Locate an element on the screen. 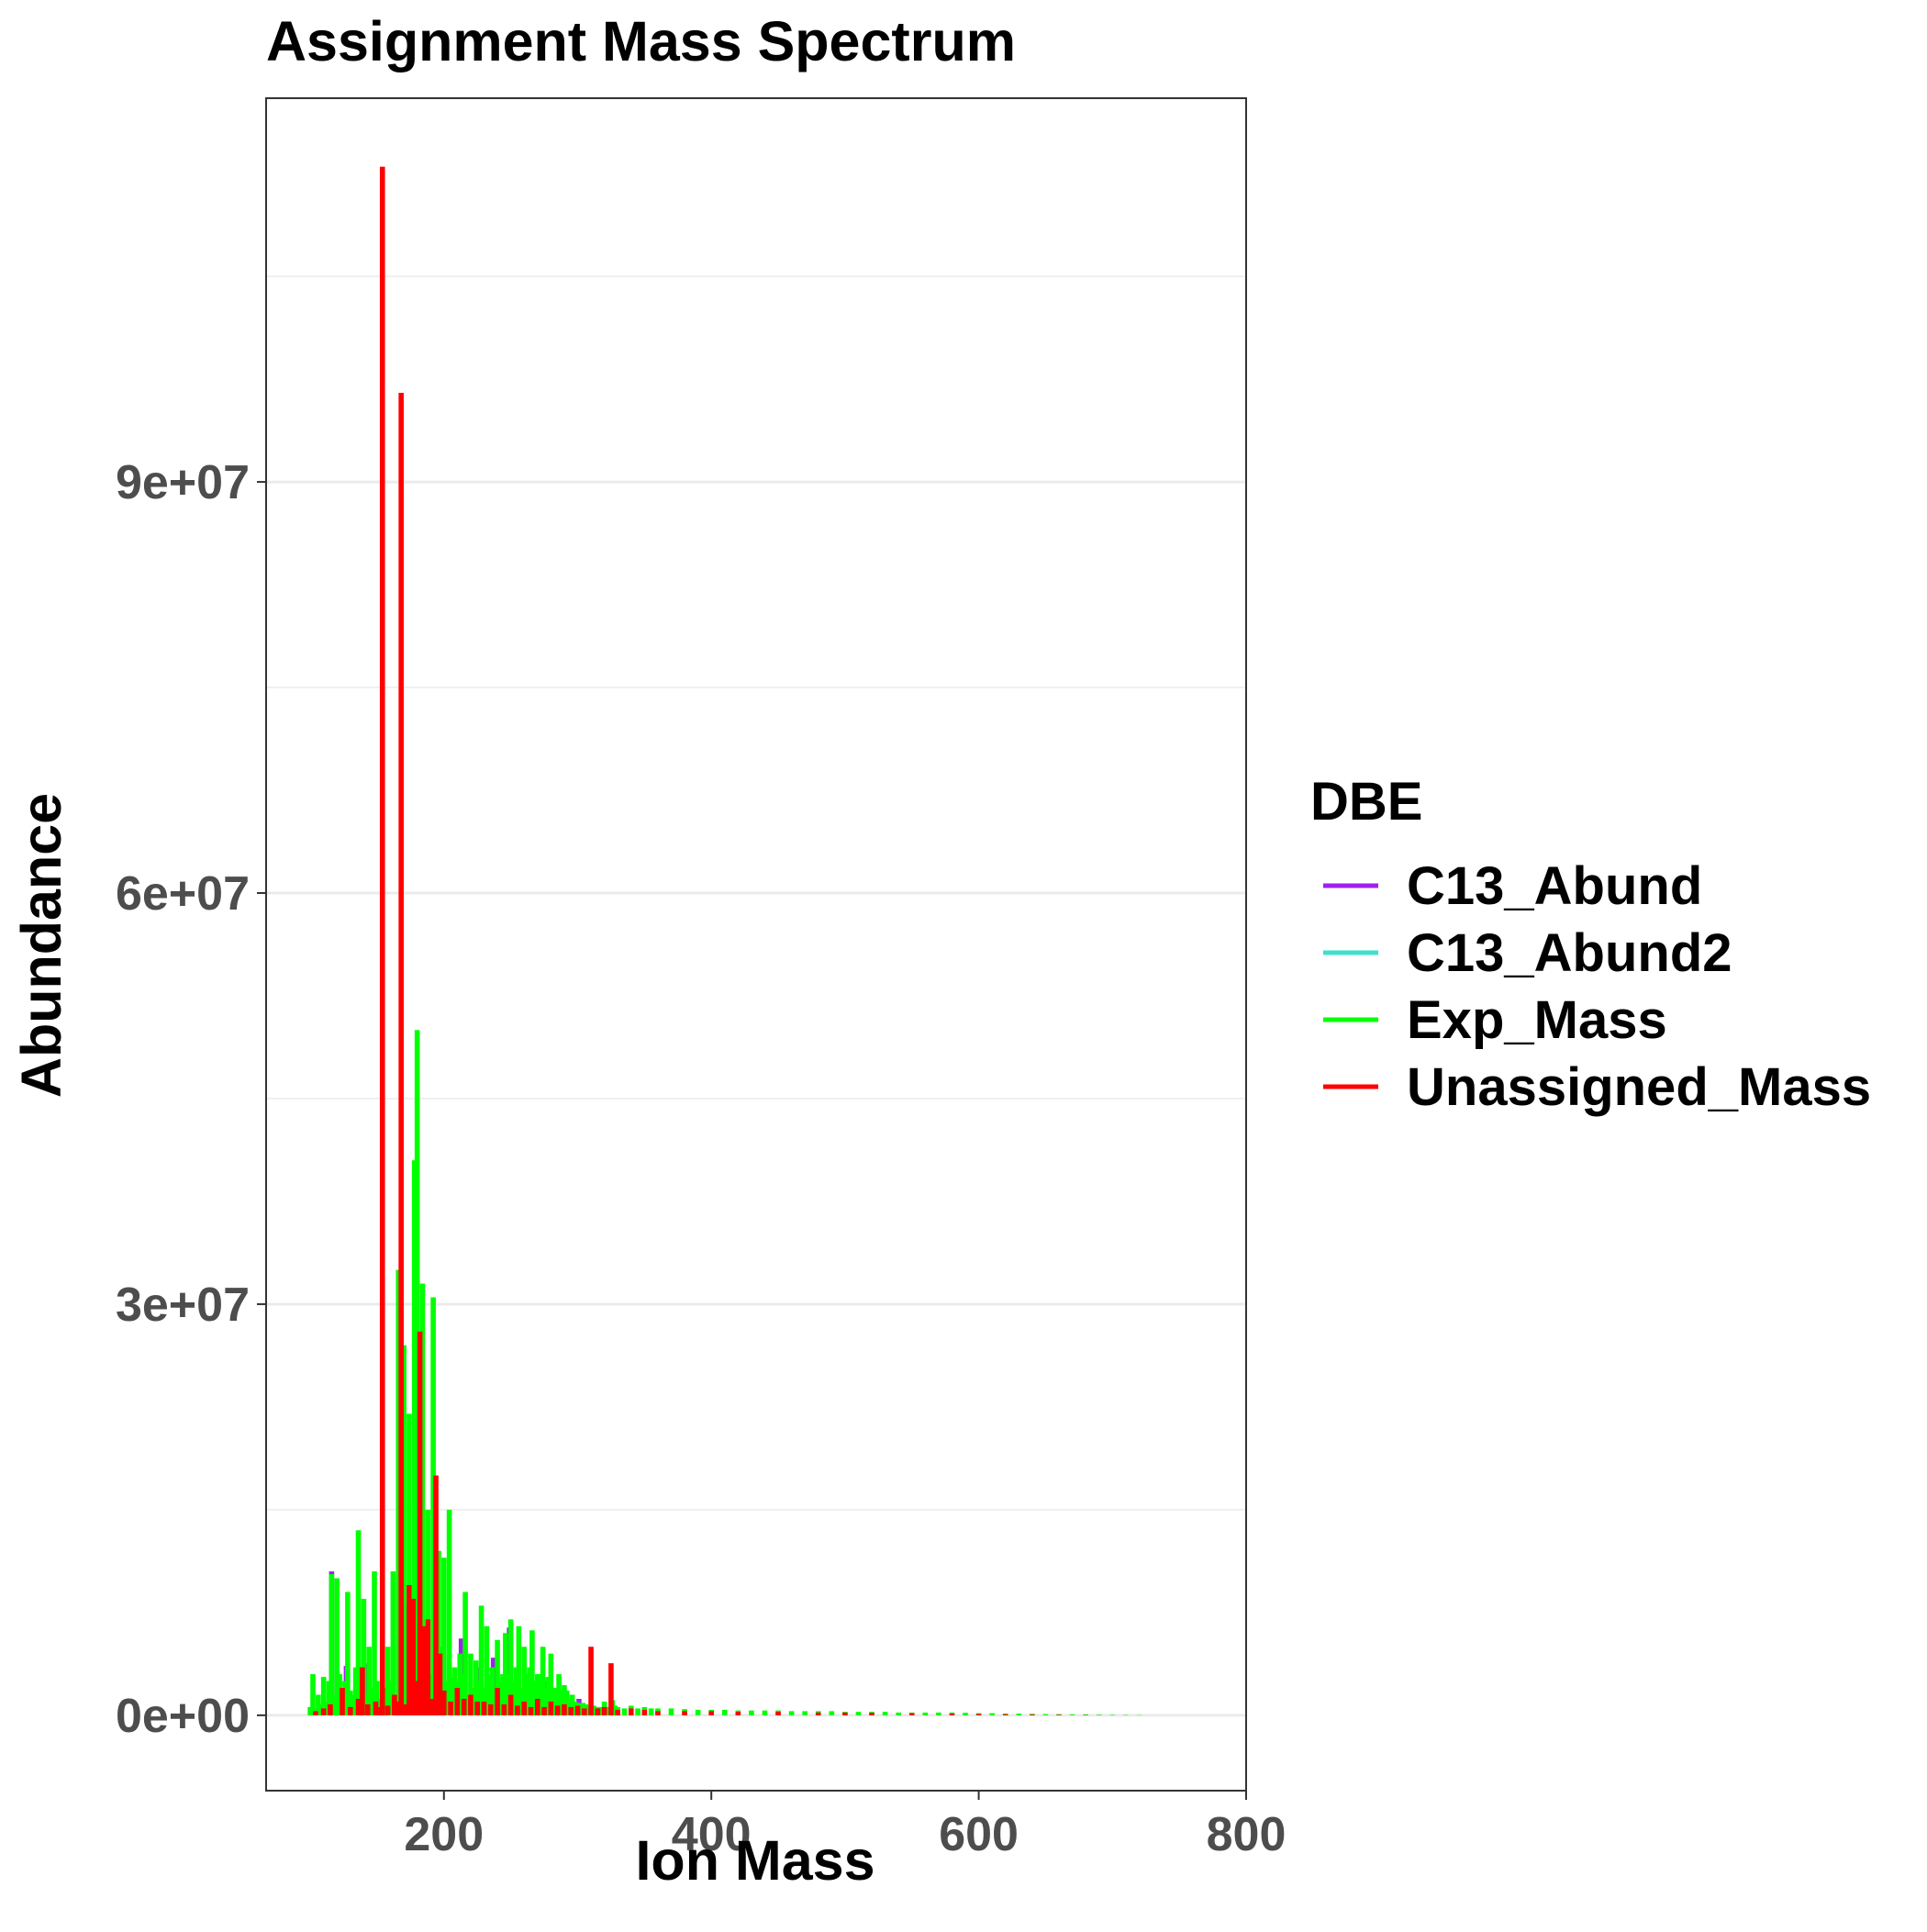 The height and width of the screenshot is (1932, 1927). y-tick-label: 0e+00 is located at coordinates (183, 1716).